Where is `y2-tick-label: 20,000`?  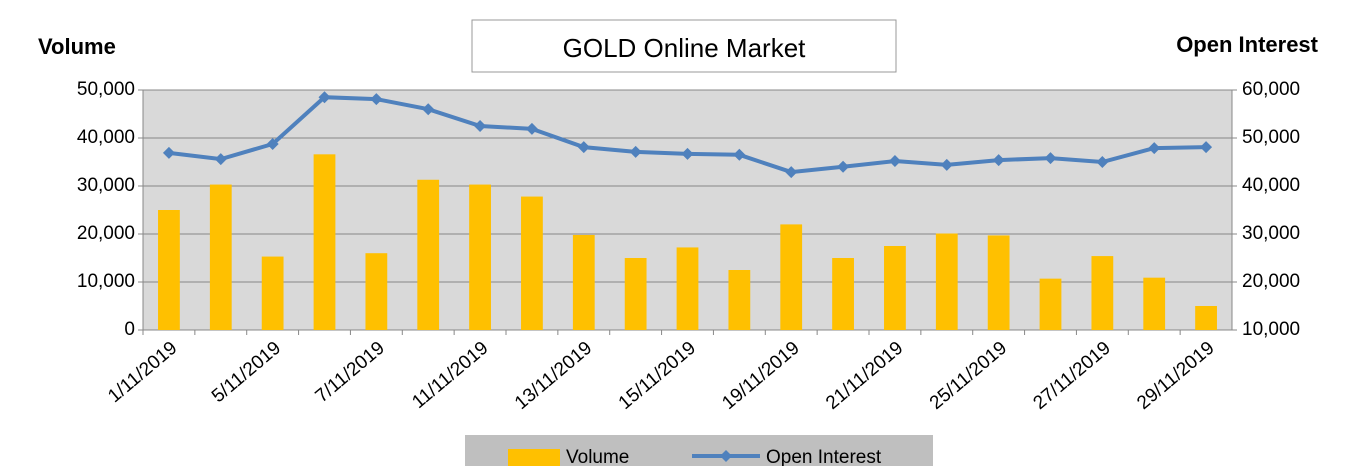 y2-tick-label: 20,000 is located at coordinates (1271, 281).